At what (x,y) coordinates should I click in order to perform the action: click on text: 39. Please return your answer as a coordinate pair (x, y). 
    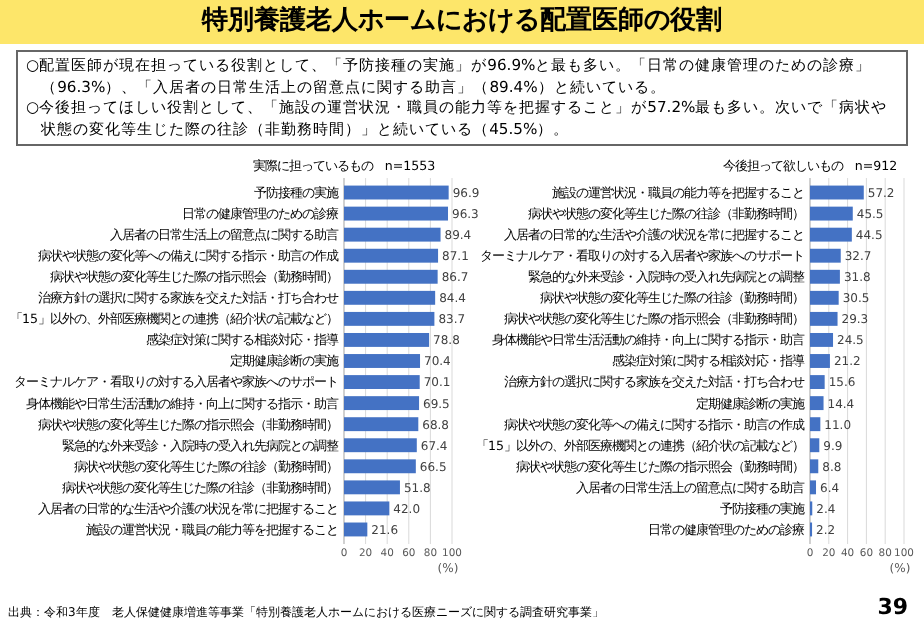
    Looking at the image, I should click on (892, 607).